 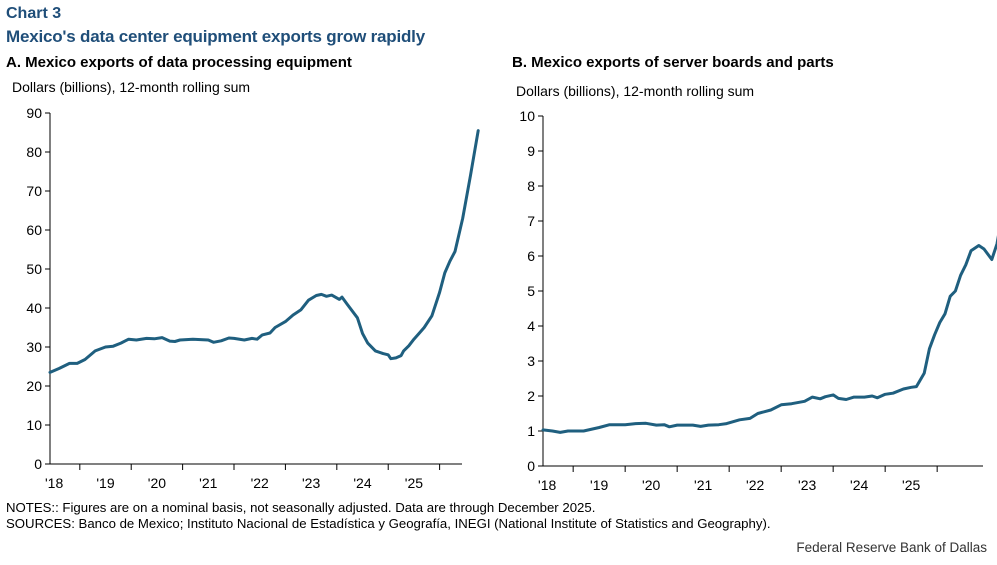 I want to click on panel-a-y-tick-label: 80, so click(x=34, y=152).